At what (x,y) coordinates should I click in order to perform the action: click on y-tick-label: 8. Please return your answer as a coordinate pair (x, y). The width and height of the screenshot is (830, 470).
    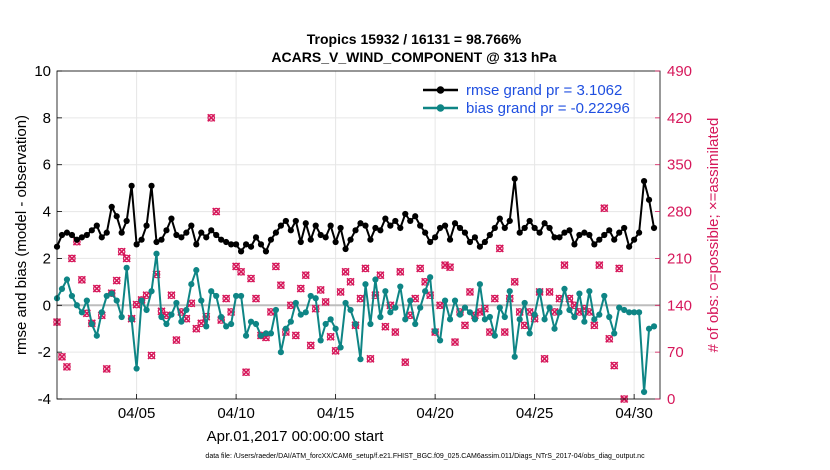
    Looking at the image, I should click on (47, 118).